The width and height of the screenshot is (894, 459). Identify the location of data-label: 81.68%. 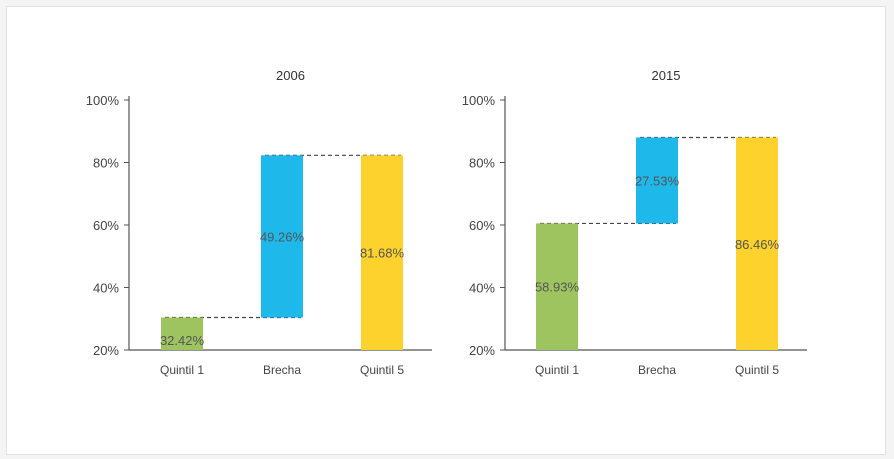
(382, 253).